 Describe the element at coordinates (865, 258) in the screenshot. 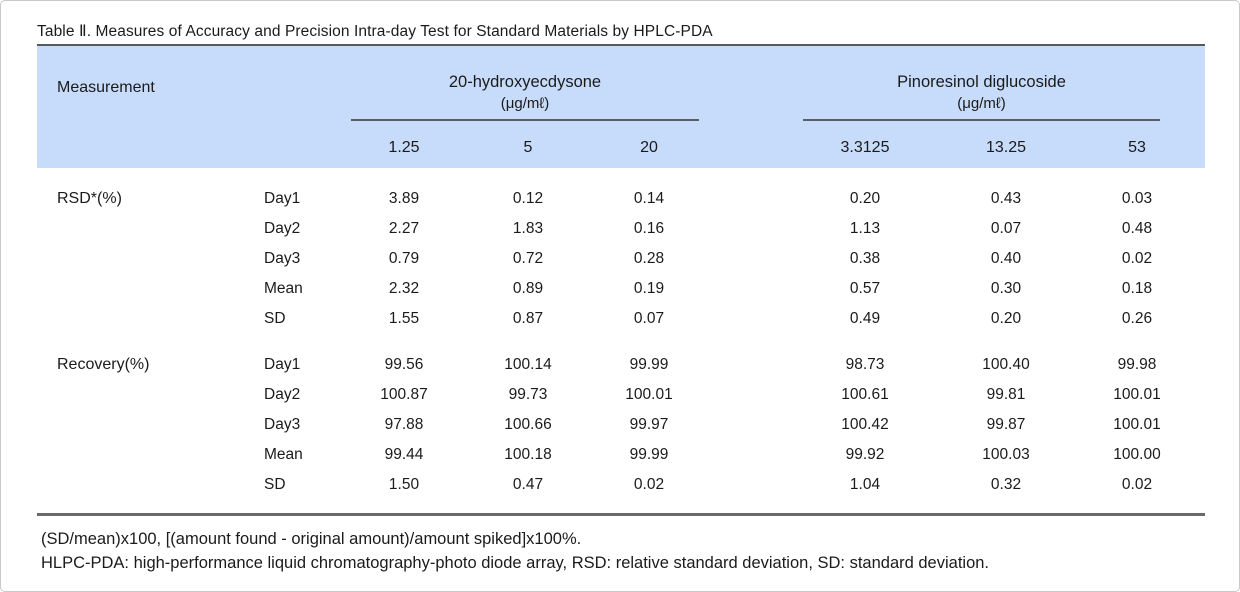

I see `value-cell: 0.38` at that location.